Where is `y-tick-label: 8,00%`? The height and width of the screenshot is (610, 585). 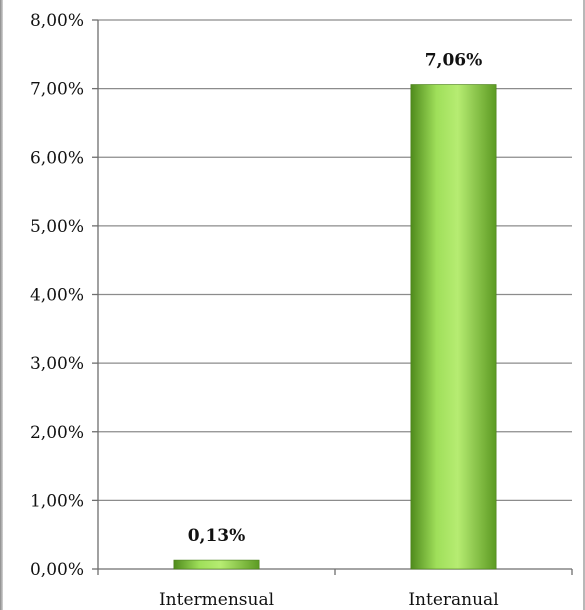 y-tick-label: 8,00% is located at coordinates (57, 21).